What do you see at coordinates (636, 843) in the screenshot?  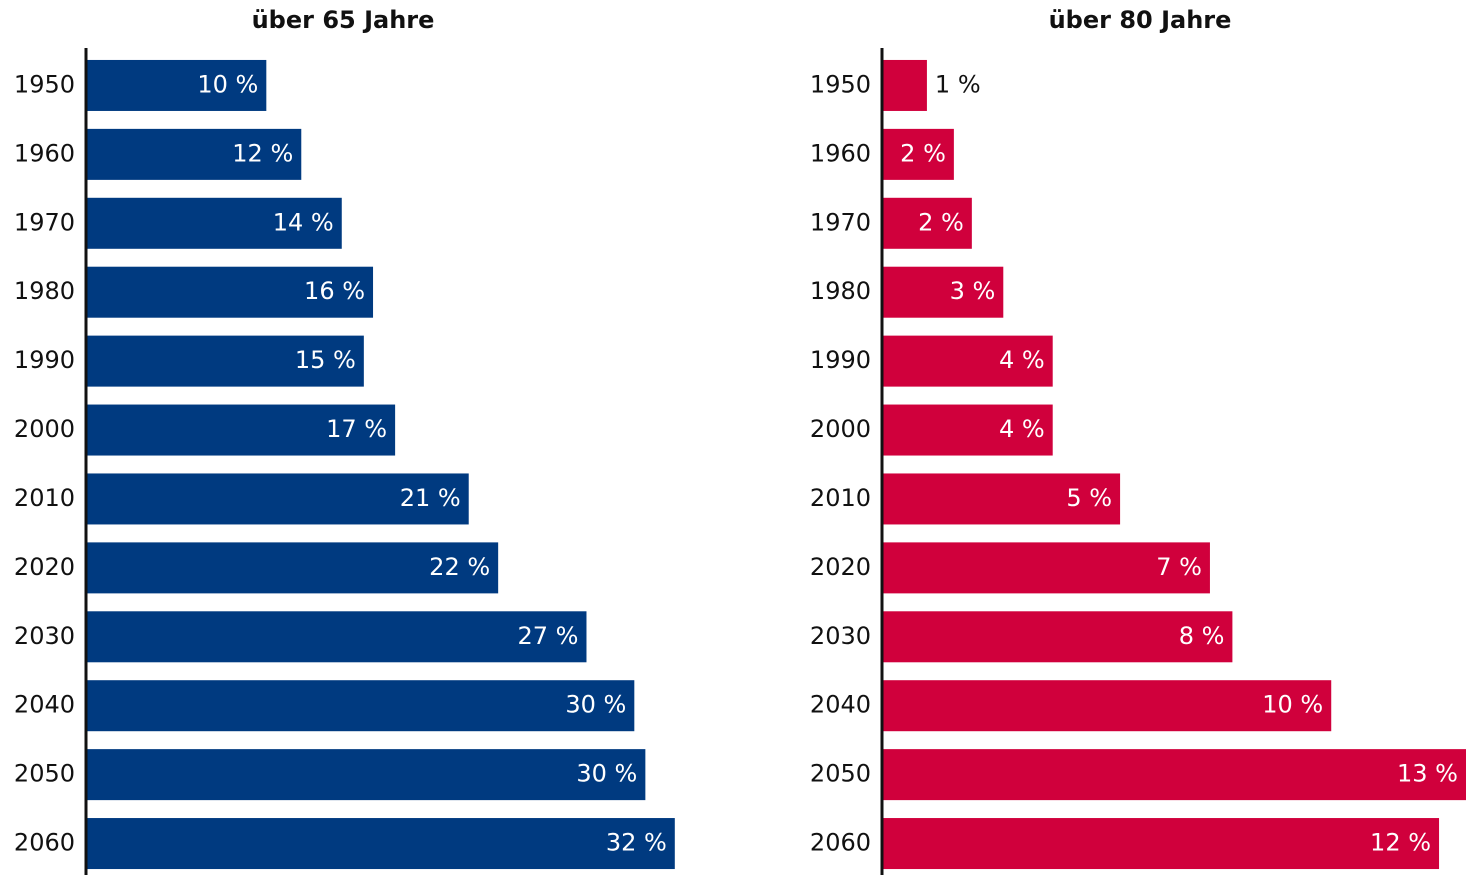 I see `value-label: 32 %` at bounding box center [636, 843].